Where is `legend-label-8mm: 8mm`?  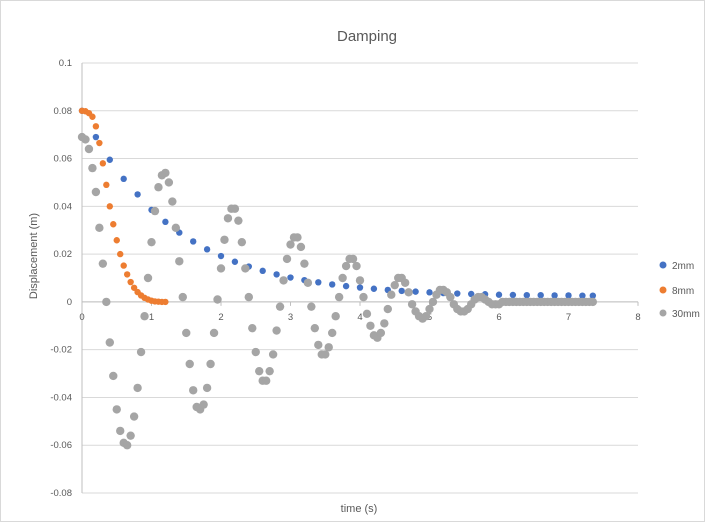
legend-label-8mm: 8mm is located at coordinates (683, 291).